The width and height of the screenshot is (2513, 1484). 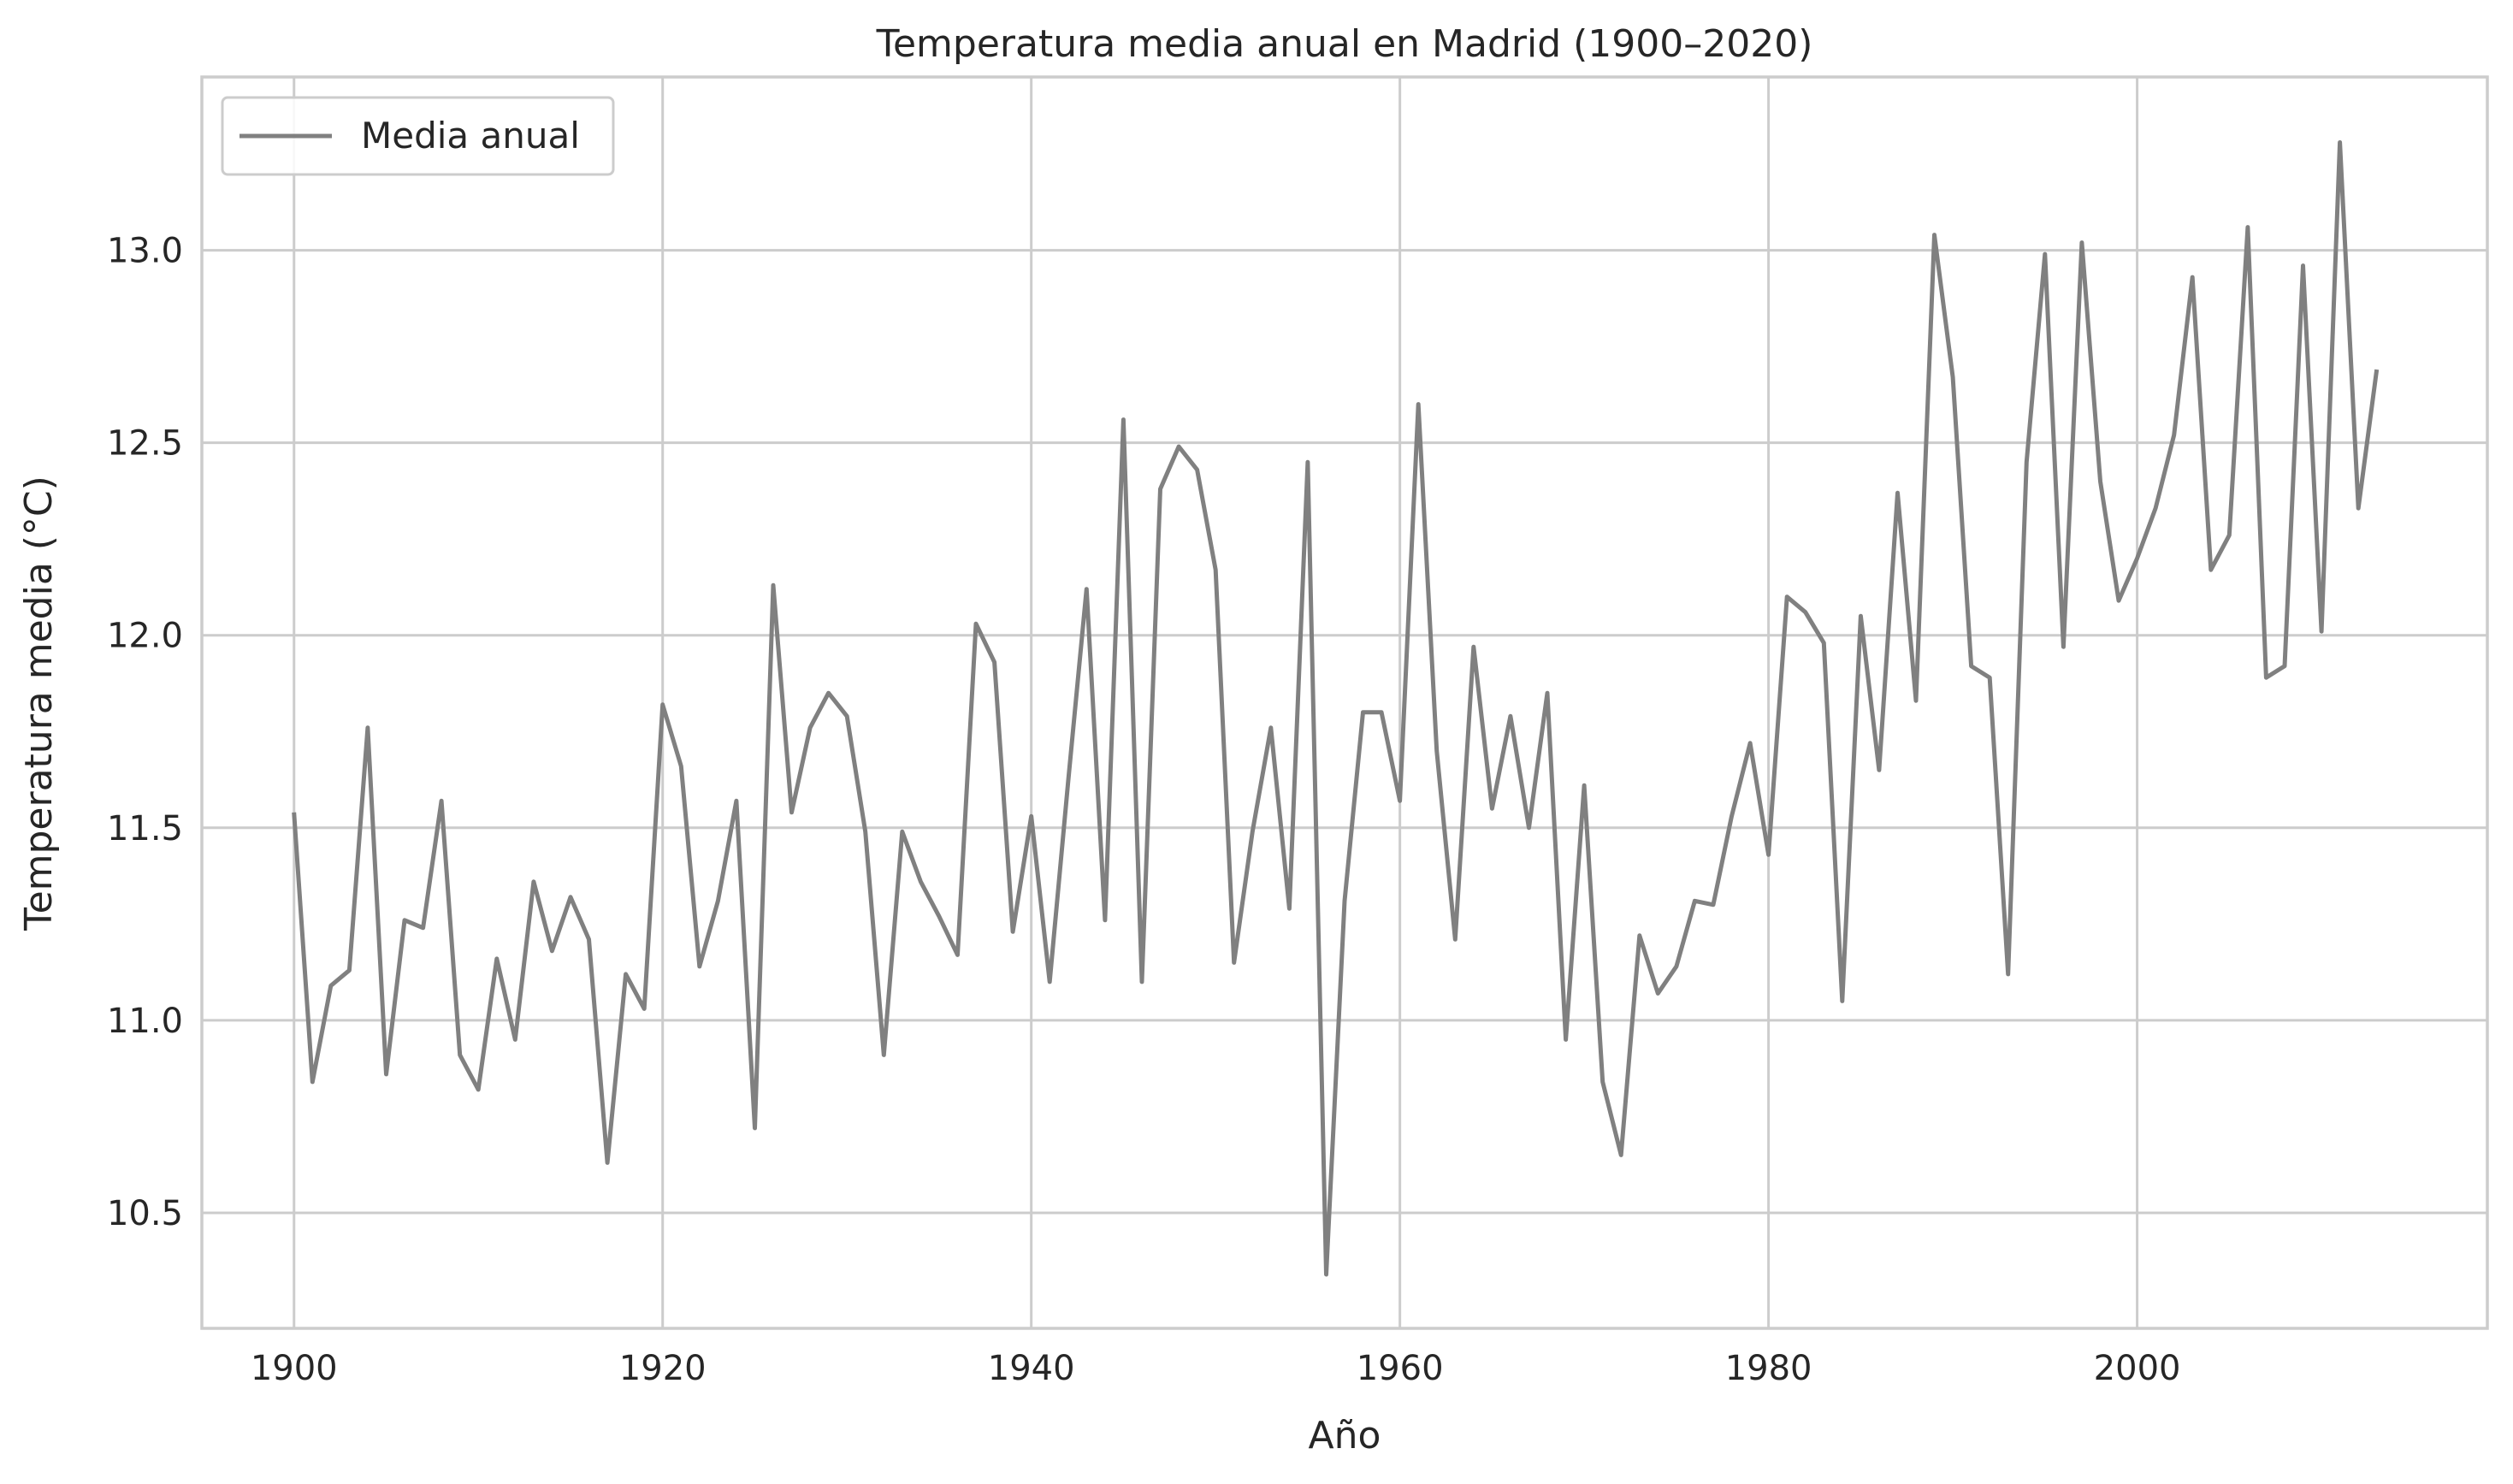 What do you see at coordinates (145, 732) in the screenshot?
I see `y-axis-ticks: 10.5 11.0 11.5 12.0 12.5 13.0` at bounding box center [145, 732].